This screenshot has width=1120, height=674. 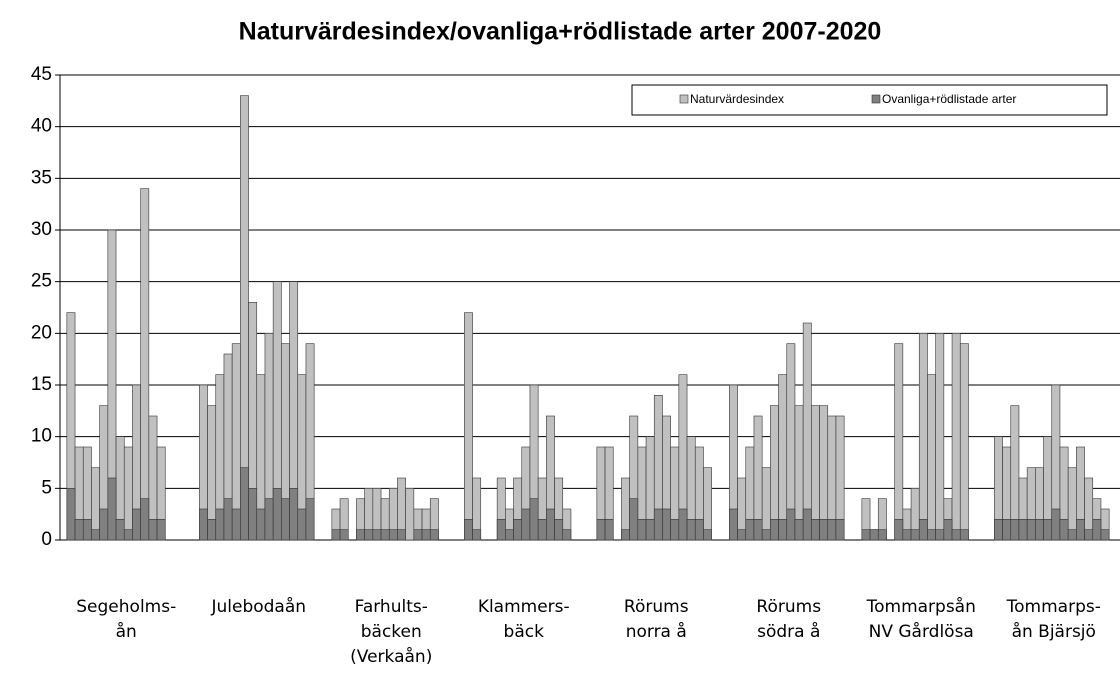 I want to click on x-tick-label: Julebodaån, so click(x=258, y=606).